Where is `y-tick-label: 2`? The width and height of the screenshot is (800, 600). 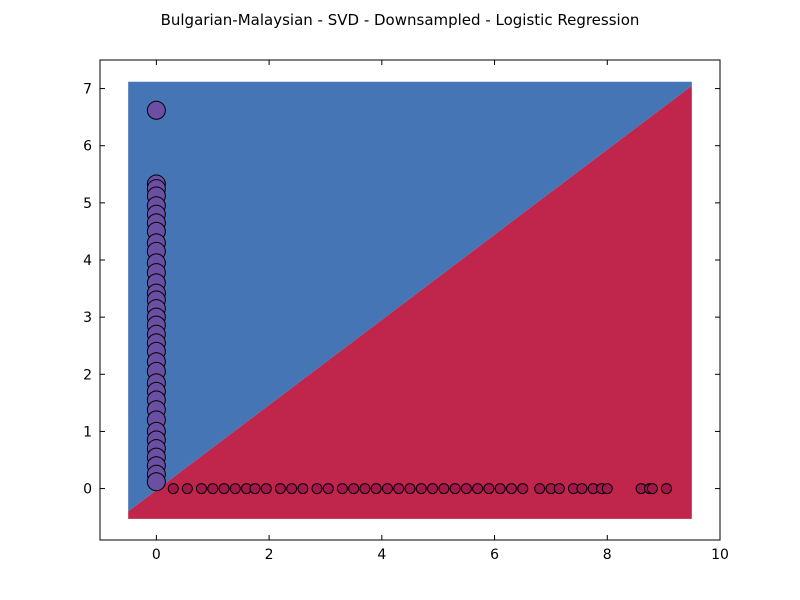 y-tick-label: 2 is located at coordinates (87, 375).